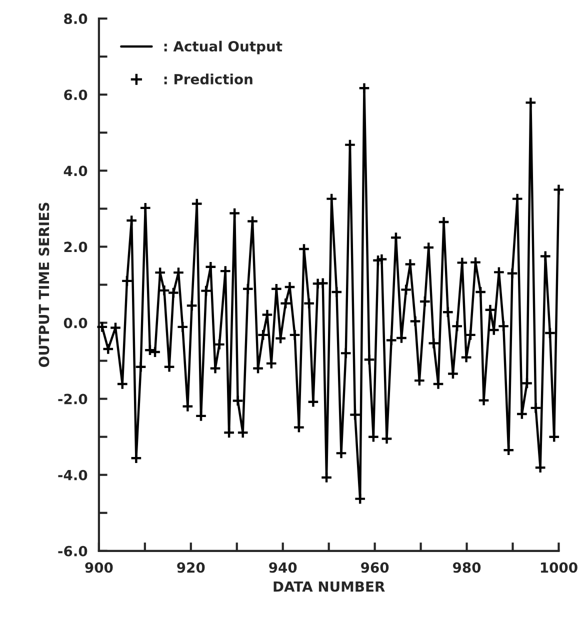 Image resolution: width=582 pixels, height=619 pixels. I want to click on y-tick-label: 6.0, so click(76, 95).